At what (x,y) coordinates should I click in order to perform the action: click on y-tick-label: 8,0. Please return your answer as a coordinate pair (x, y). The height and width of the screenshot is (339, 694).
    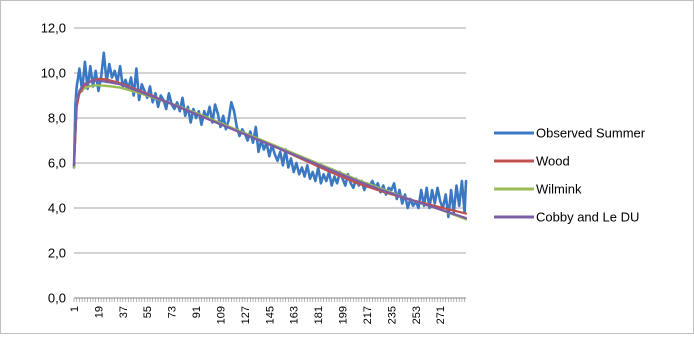
    Looking at the image, I should click on (57, 118).